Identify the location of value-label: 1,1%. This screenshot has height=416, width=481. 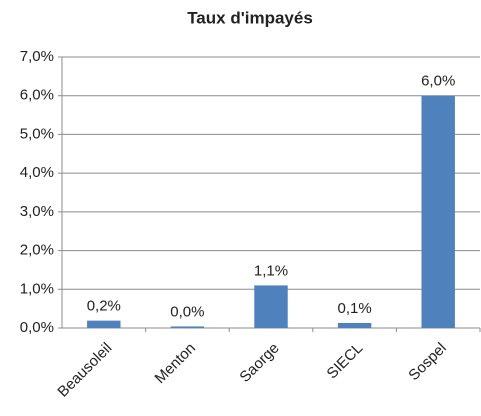
(271, 270).